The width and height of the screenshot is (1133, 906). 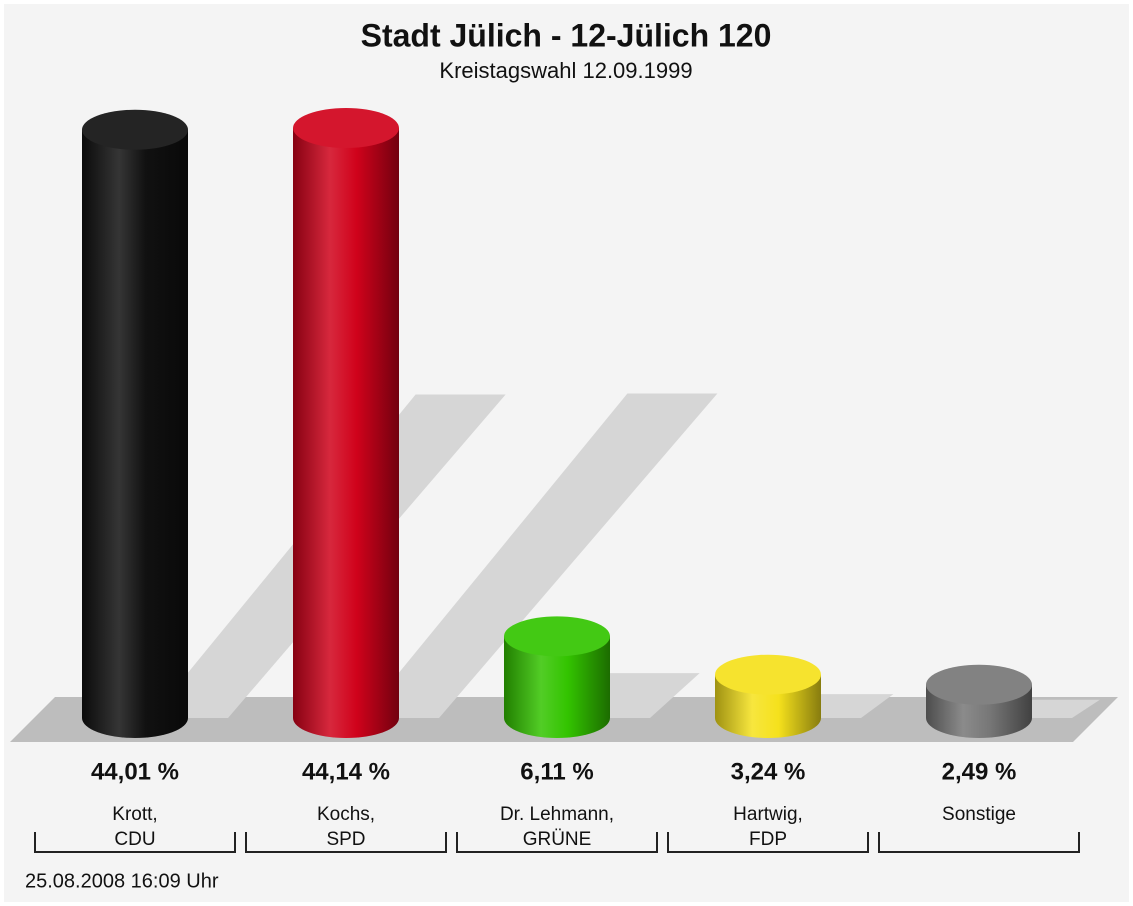 I want to click on footer: 25.08.2008 16:09 Uhr, so click(x=122, y=881).